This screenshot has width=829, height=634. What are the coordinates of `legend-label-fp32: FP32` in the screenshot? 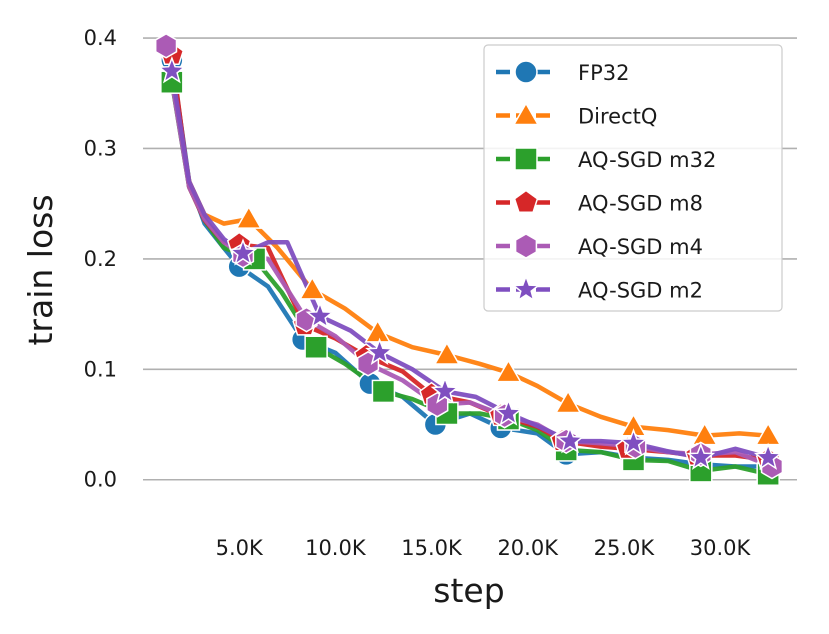 It's located at (603, 73).